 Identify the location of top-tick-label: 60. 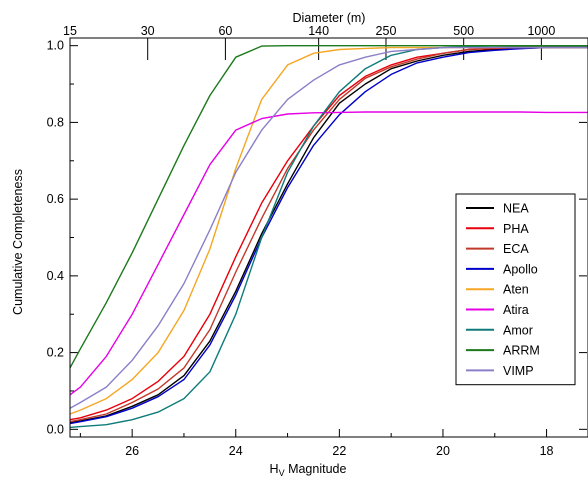
(225, 31).